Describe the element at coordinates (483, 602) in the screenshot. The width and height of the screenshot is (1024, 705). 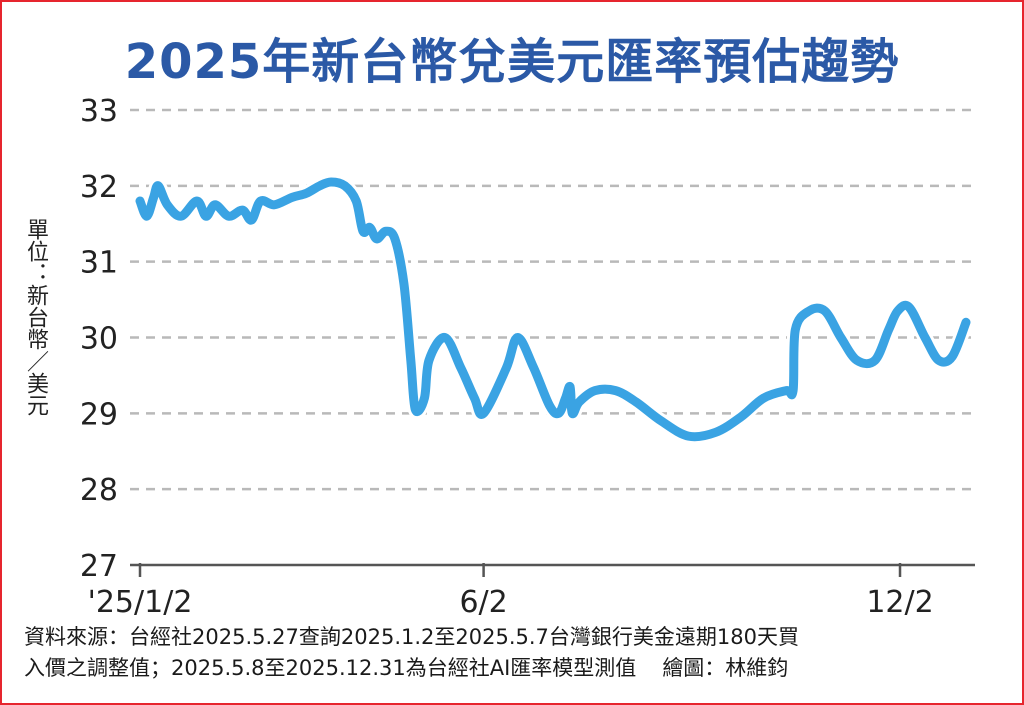
I see `x-tick-label-1: 6/2` at that location.